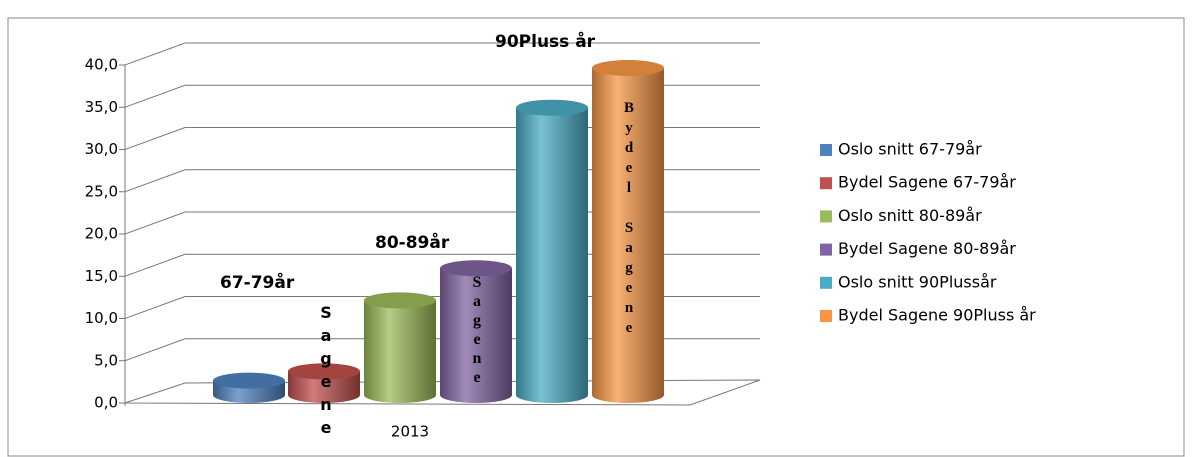 The image size is (1195, 457). What do you see at coordinates (545, 41) in the screenshot?
I see `annotation: 90Pluss år` at bounding box center [545, 41].